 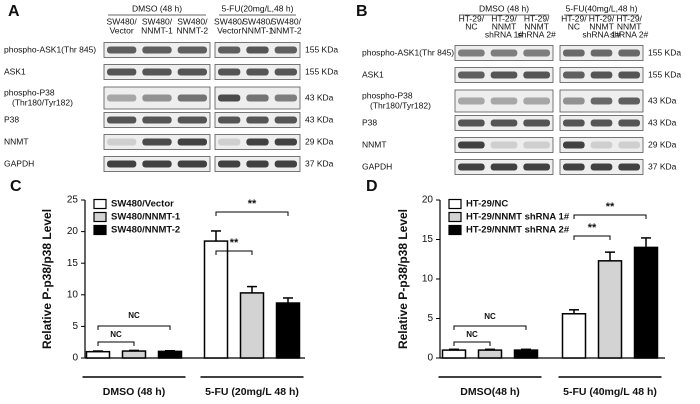 I want to click on x-group-label: 5-FU (20mg/L 48 h), so click(x=252, y=392).